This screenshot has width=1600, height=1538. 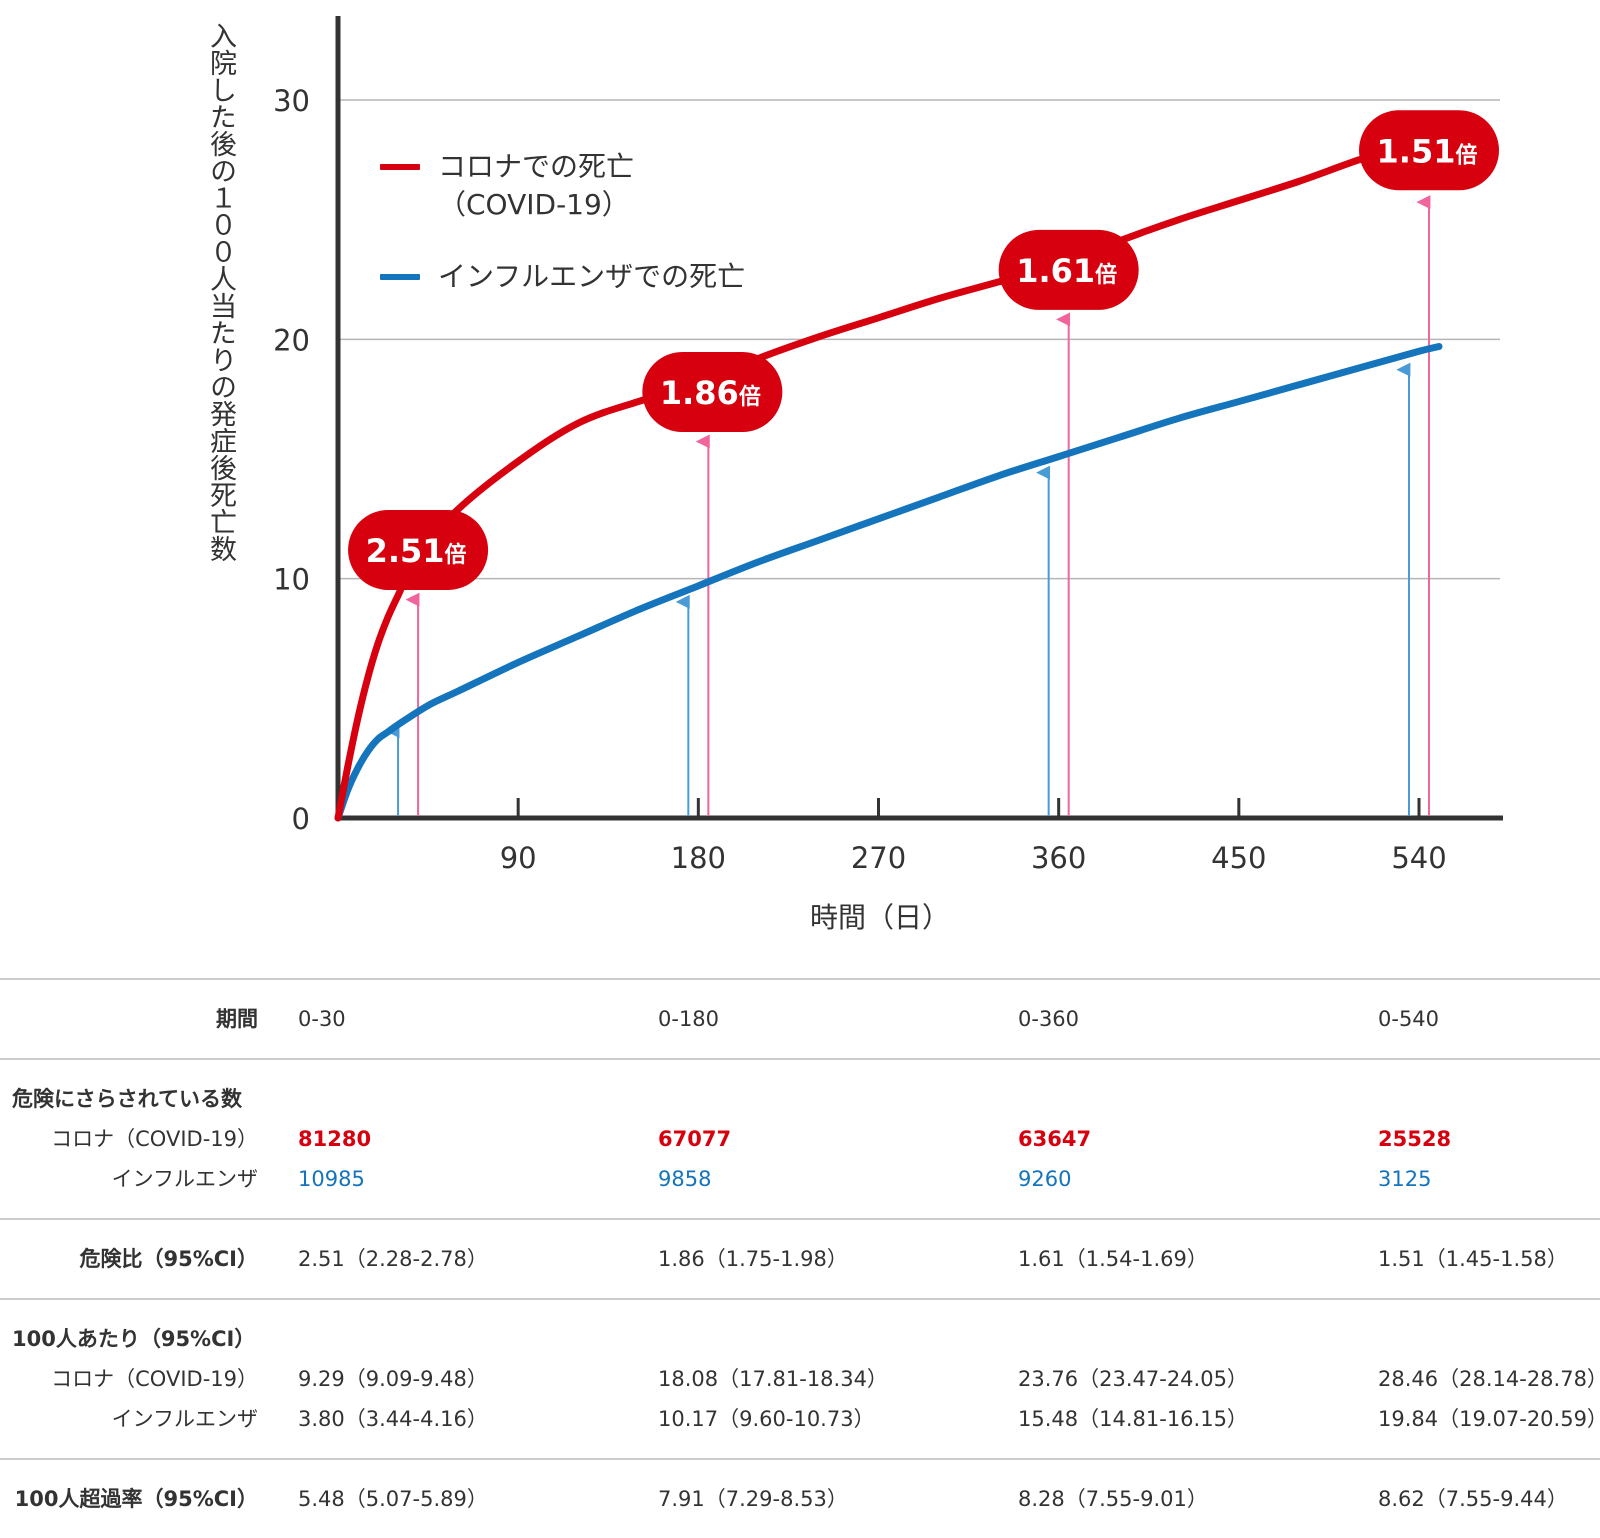 I want to click on y-tick-label: 10, so click(x=291, y=580).